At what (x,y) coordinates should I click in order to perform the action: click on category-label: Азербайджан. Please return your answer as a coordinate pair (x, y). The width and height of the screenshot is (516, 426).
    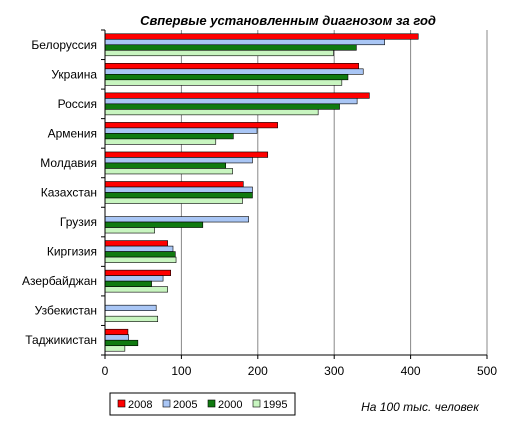
    Looking at the image, I should click on (59, 281).